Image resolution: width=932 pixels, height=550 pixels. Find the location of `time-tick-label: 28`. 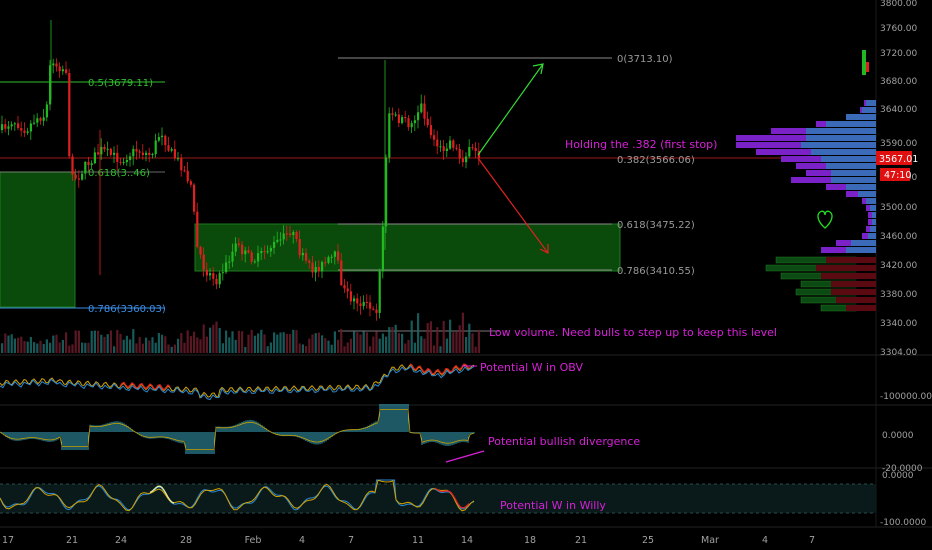

time-tick-label: 28 is located at coordinates (186, 540).